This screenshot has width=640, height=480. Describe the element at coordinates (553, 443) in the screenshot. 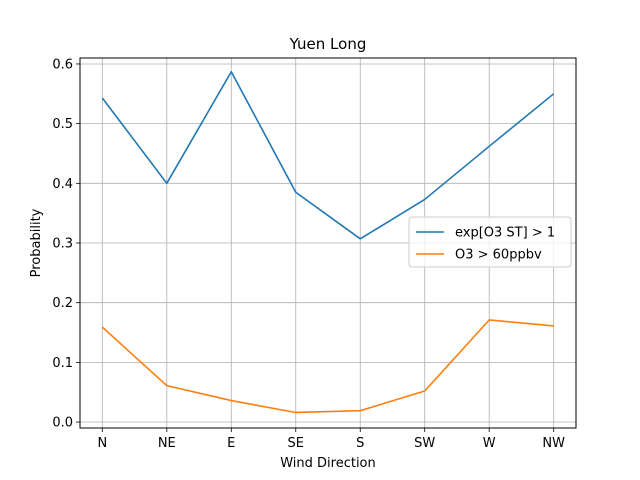

I see `x-tick-label: NW` at that location.